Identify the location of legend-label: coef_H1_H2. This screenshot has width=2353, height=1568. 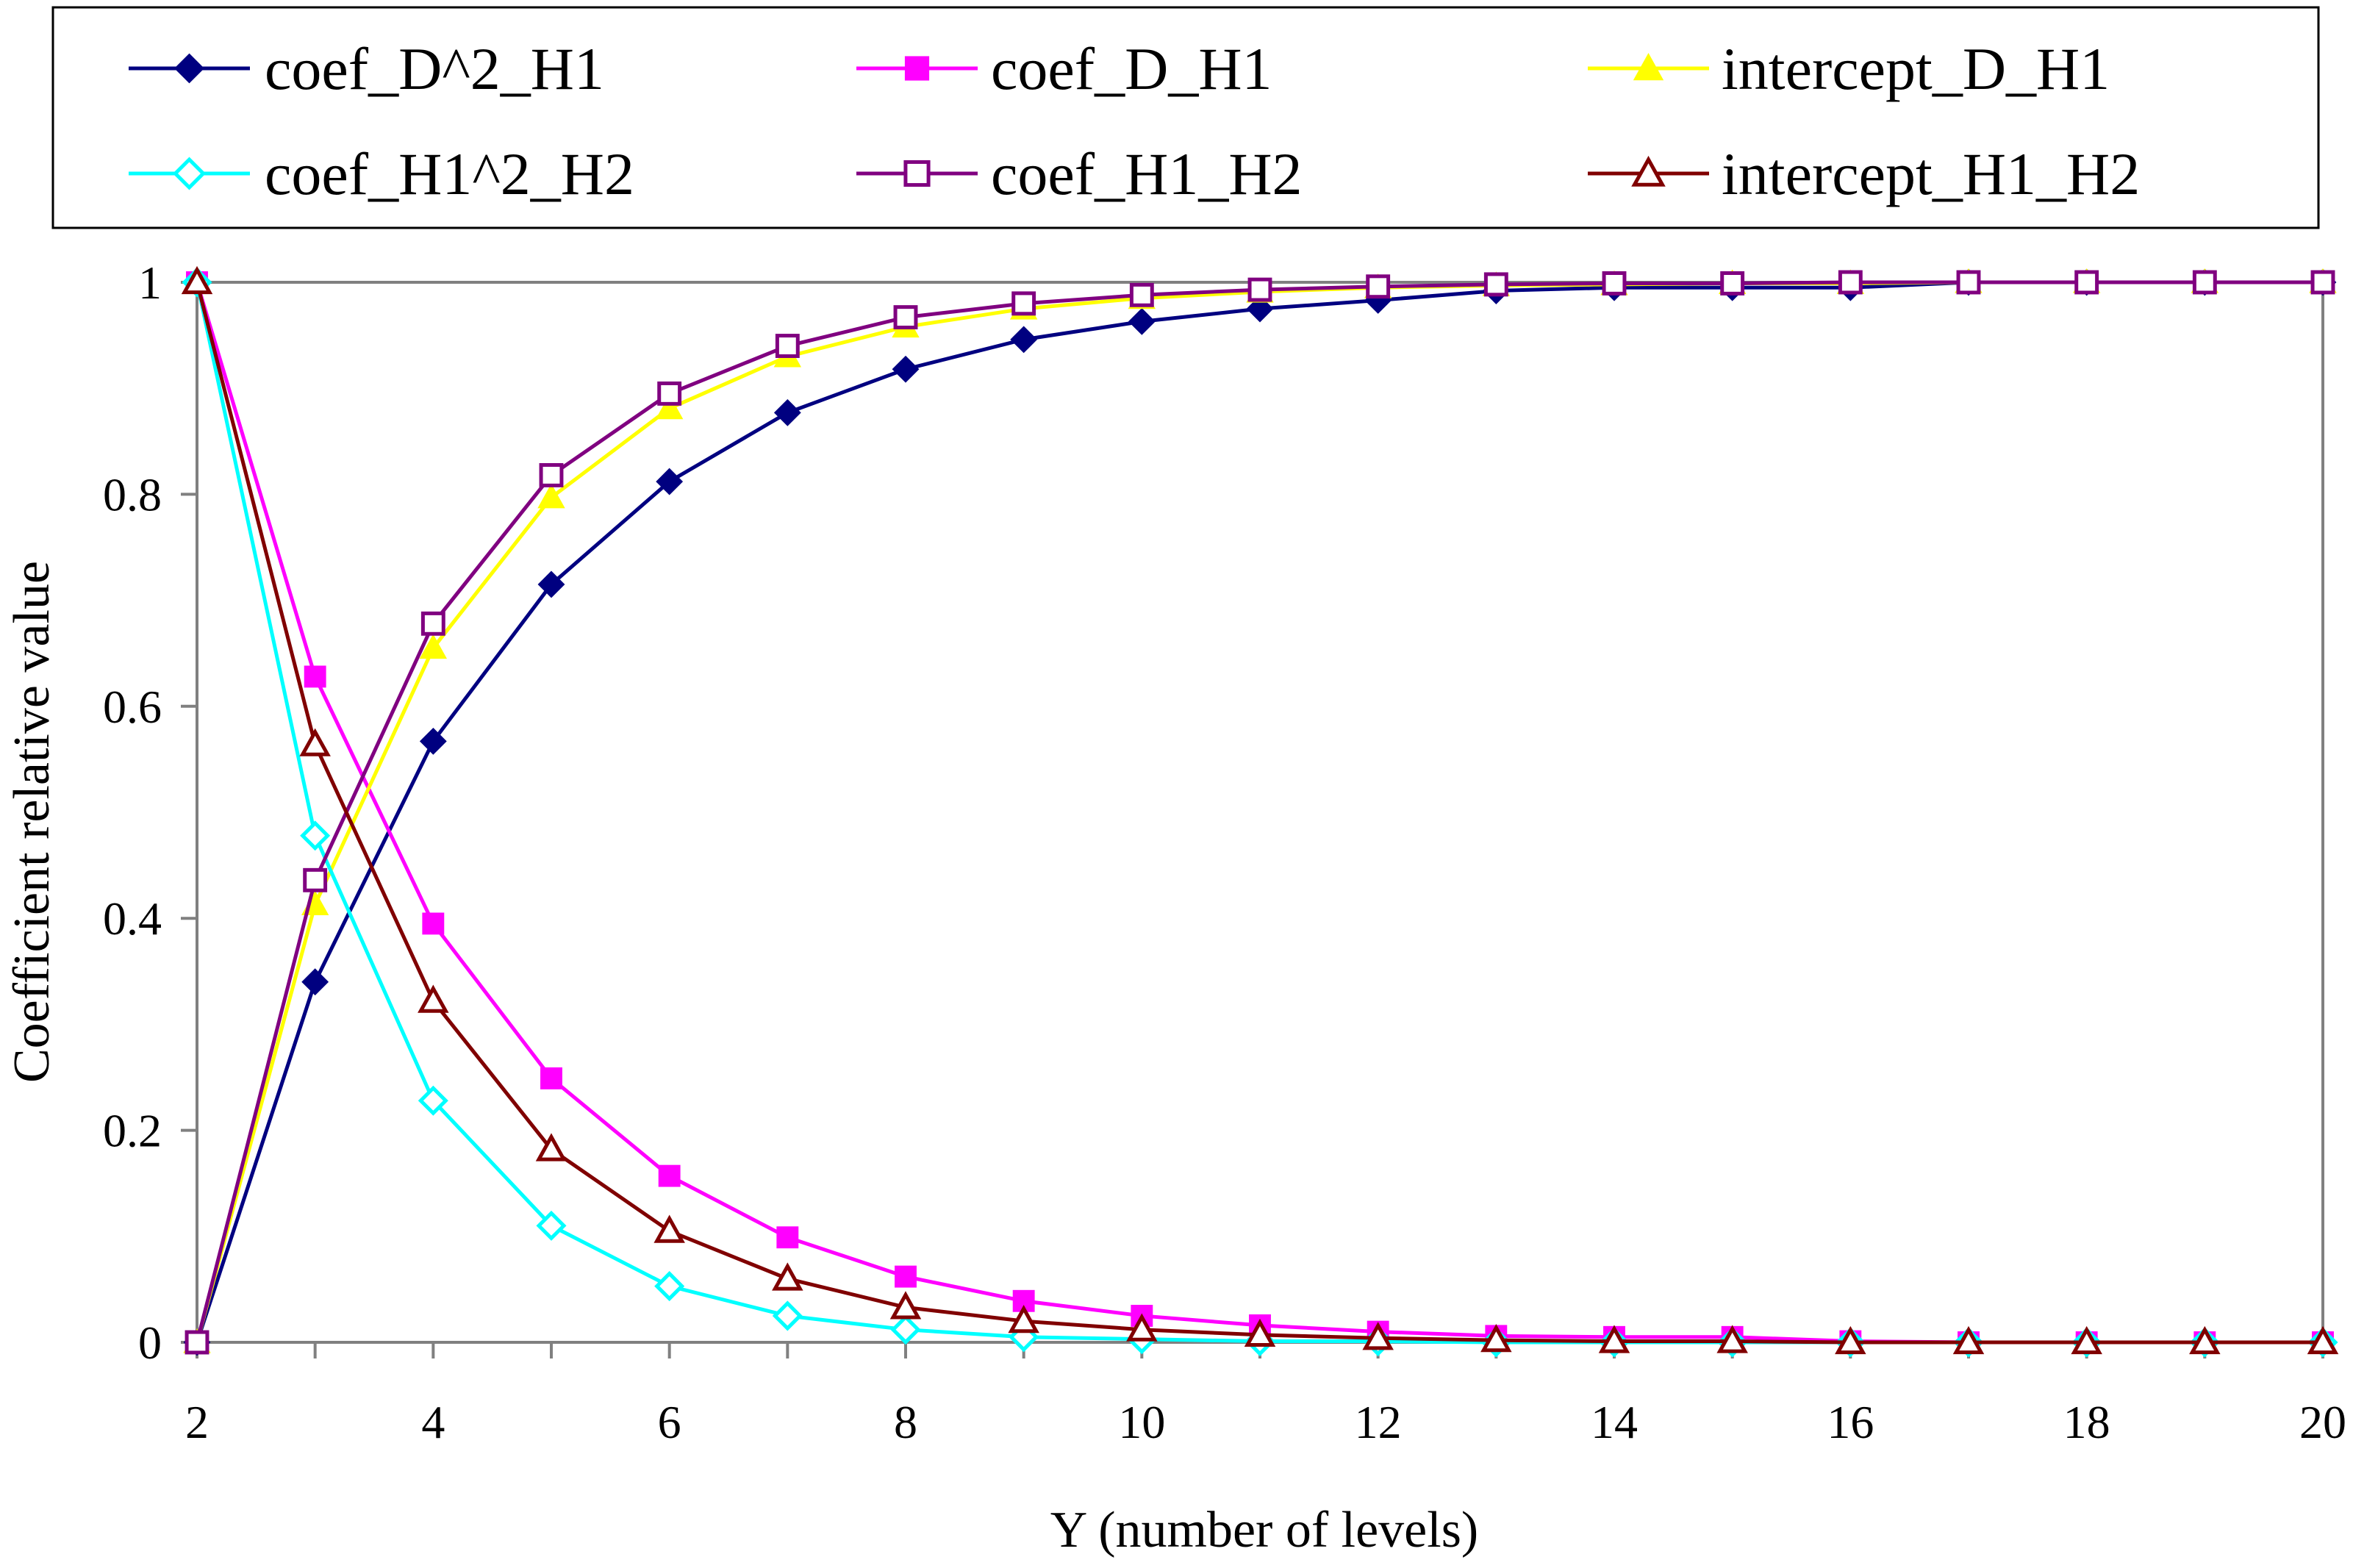
(1147, 173).